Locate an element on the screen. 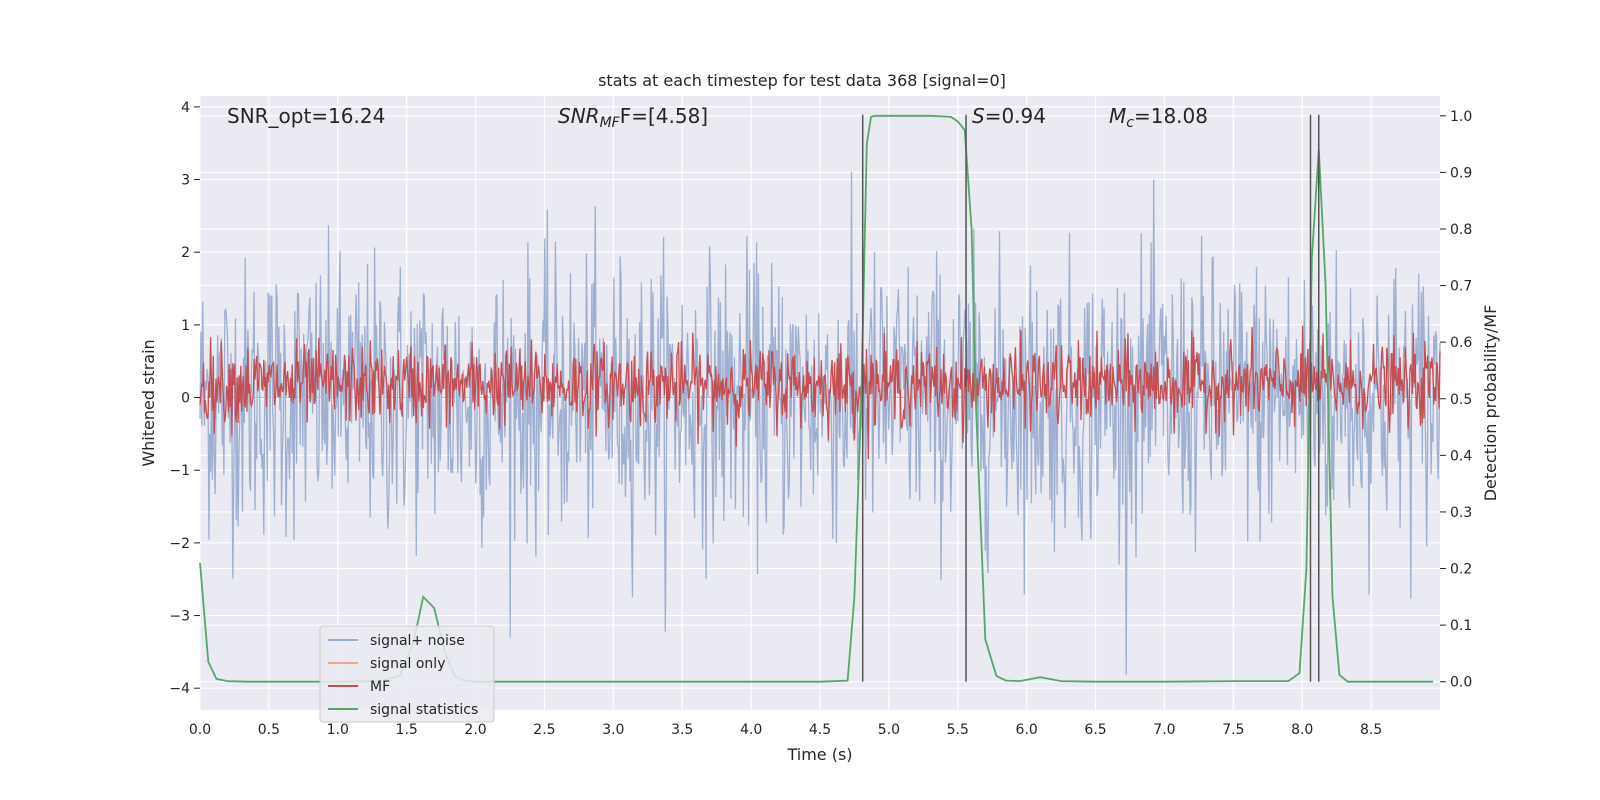 The width and height of the screenshot is (1600, 800). x-tick-label: 6.5 is located at coordinates (1095, 730).